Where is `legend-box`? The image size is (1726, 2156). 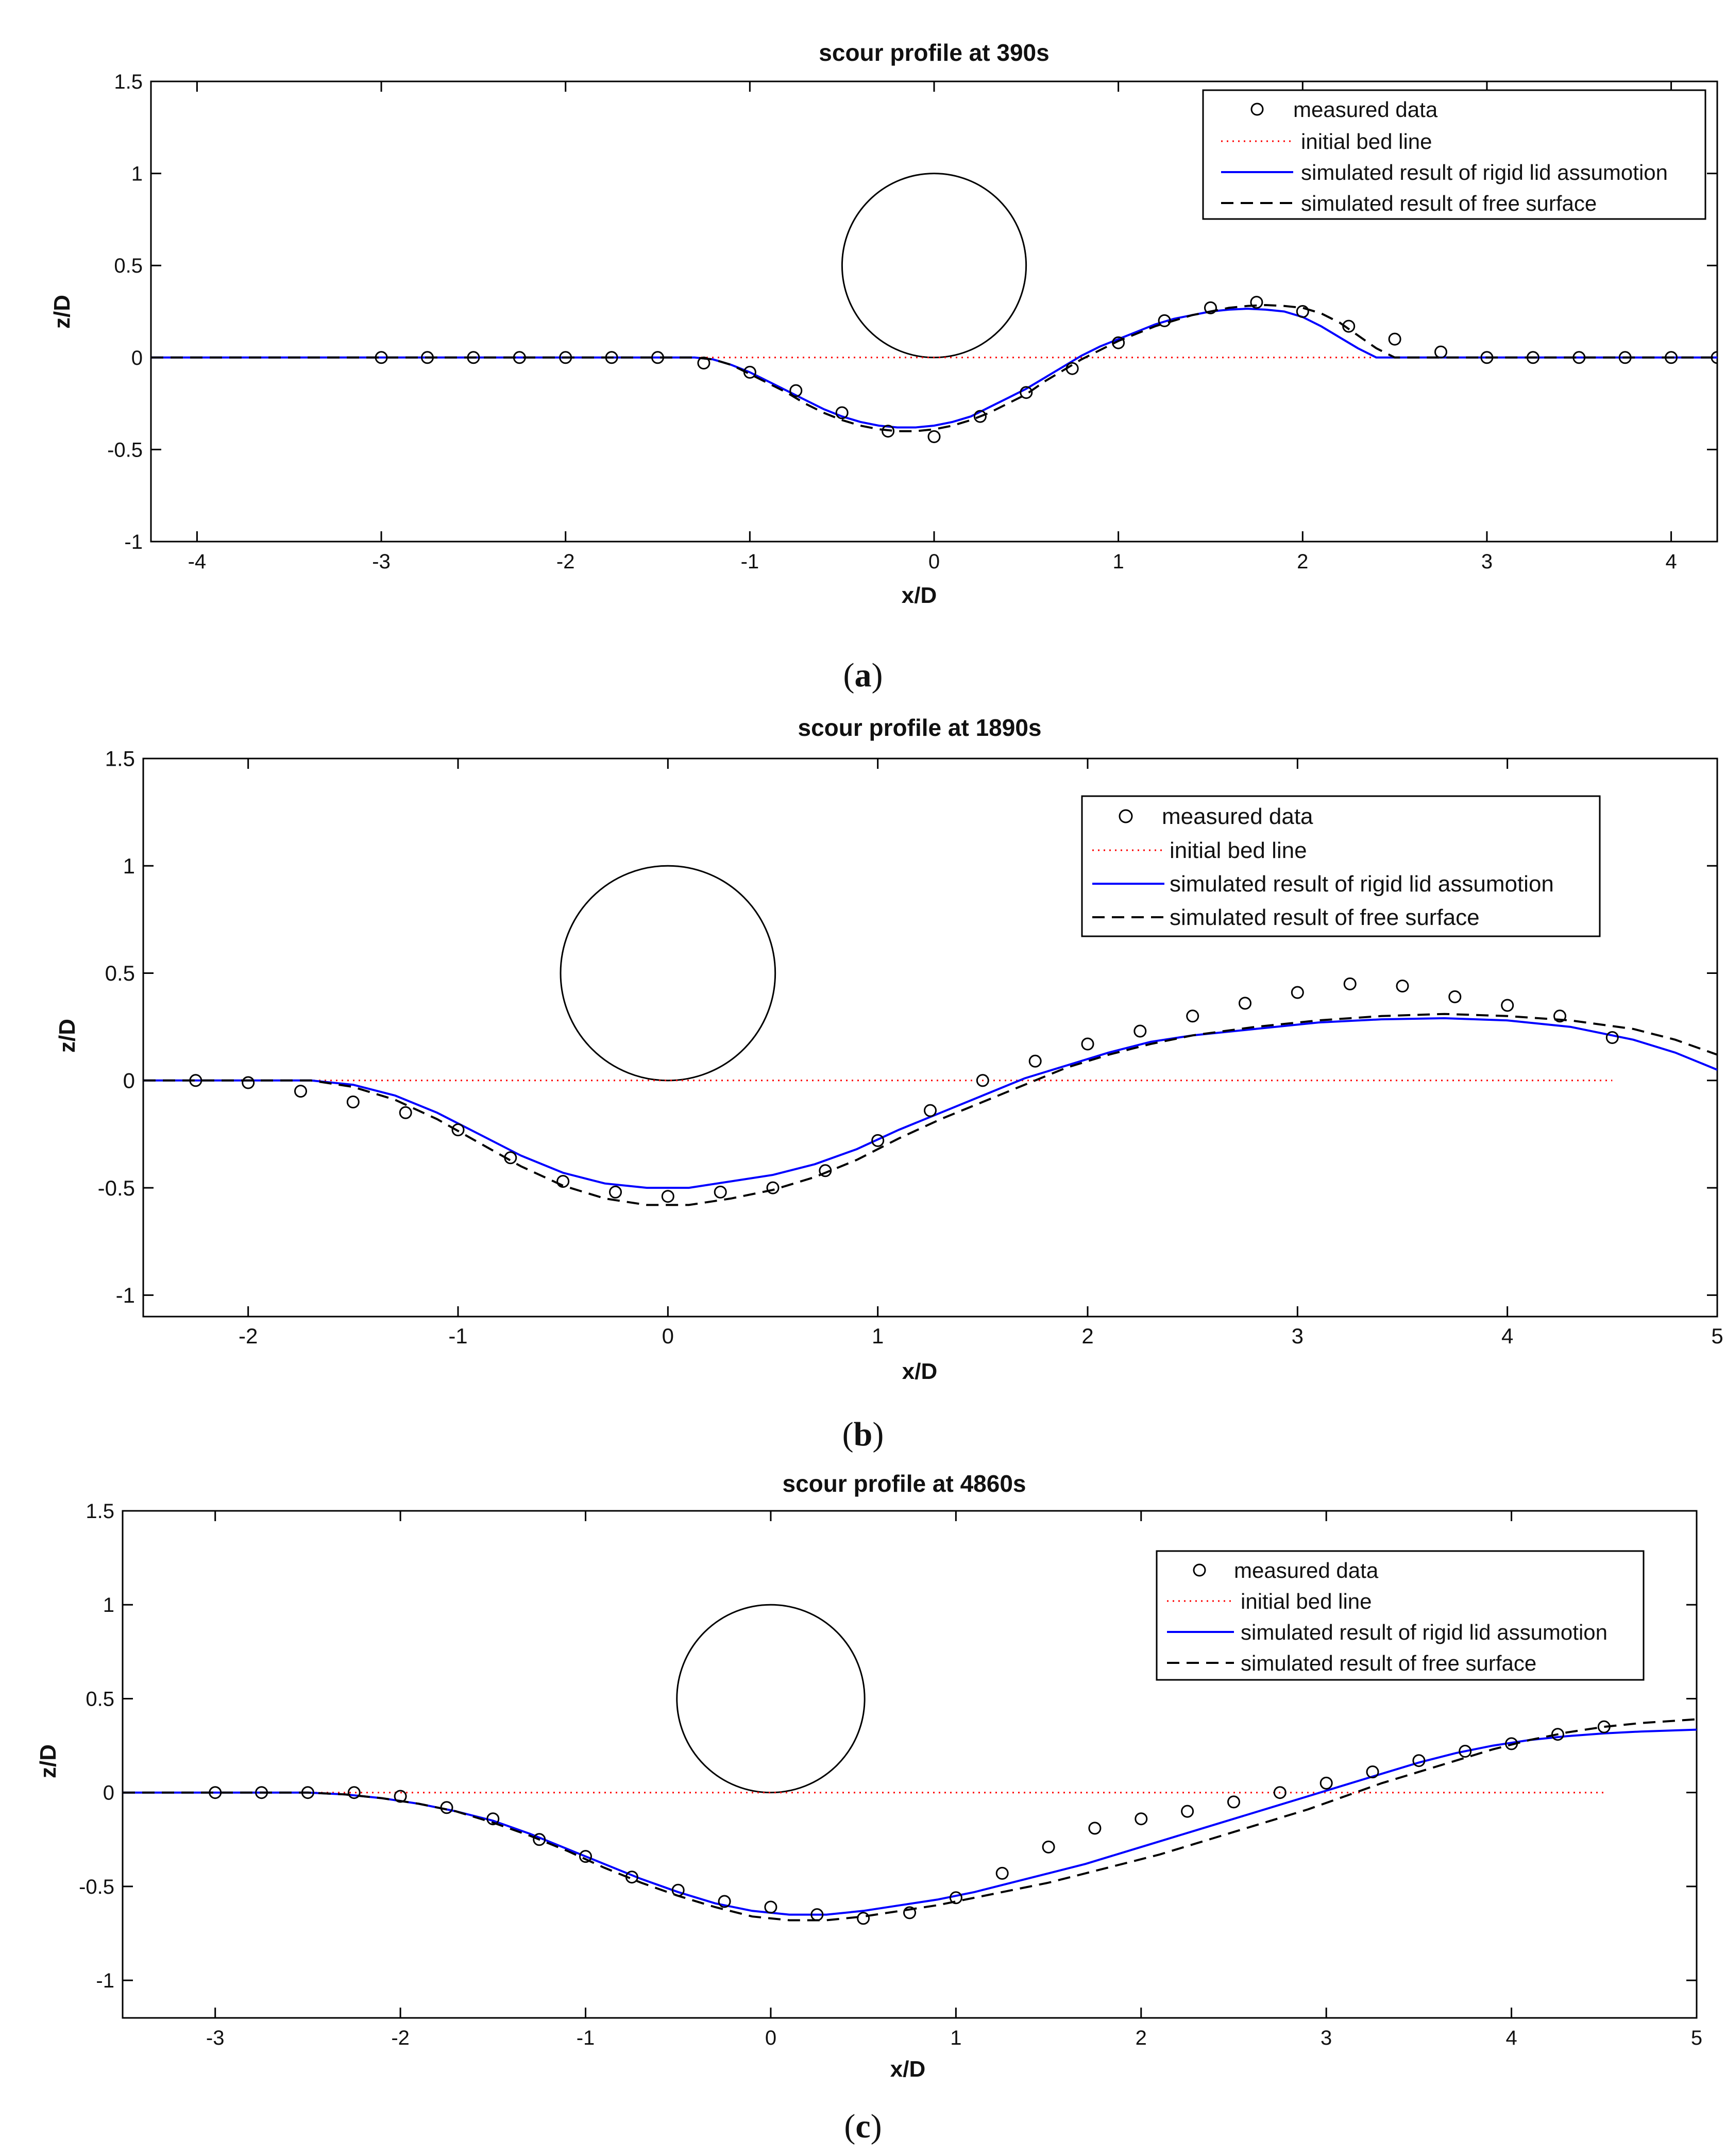 legend-box is located at coordinates (1454, 154).